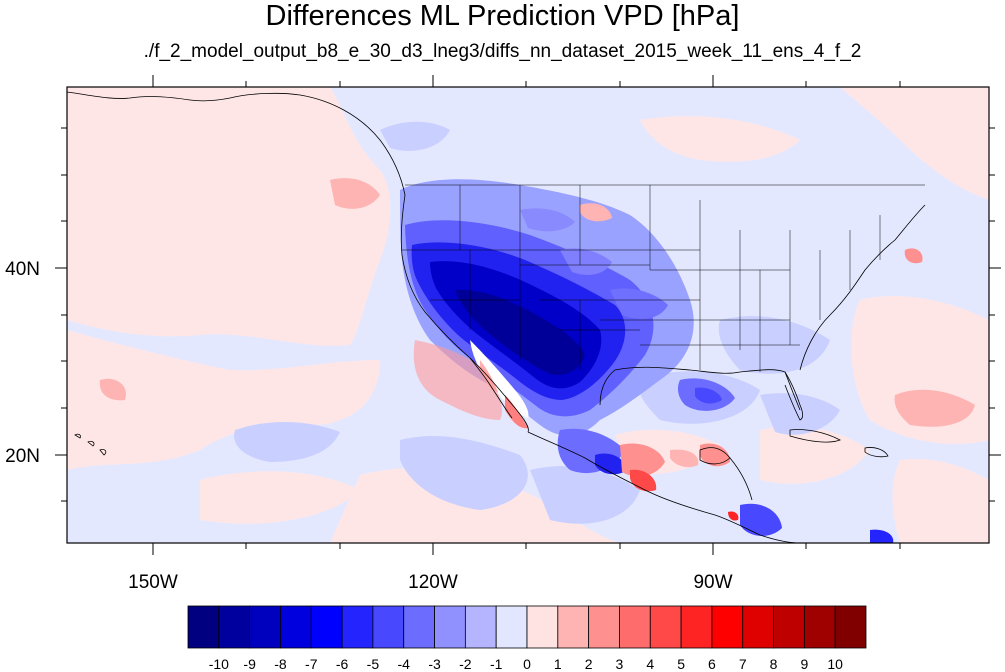 The height and width of the screenshot is (672, 1005). Describe the element at coordinates (725, 485) in the screenshot. I see `mexico-south-anomalies` at that location.